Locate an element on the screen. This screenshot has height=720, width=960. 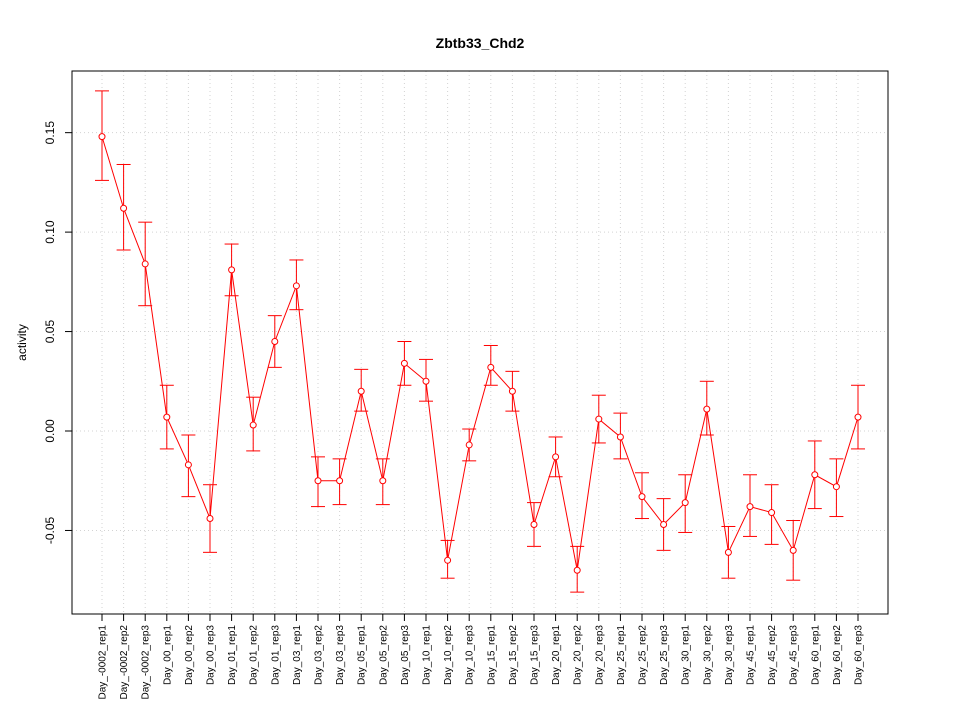
y-tick-label: 0.15 is located at coordinates (50, 133).